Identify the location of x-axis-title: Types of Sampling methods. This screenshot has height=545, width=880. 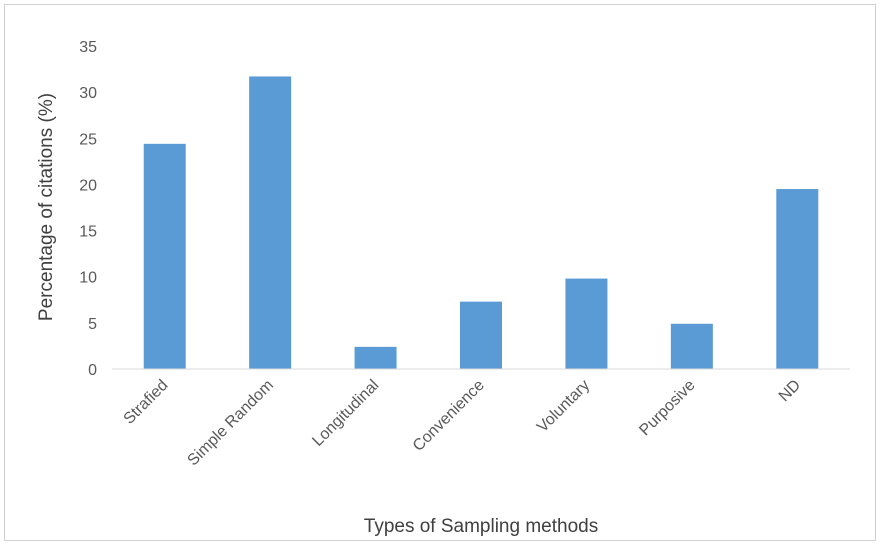
(481, 526).